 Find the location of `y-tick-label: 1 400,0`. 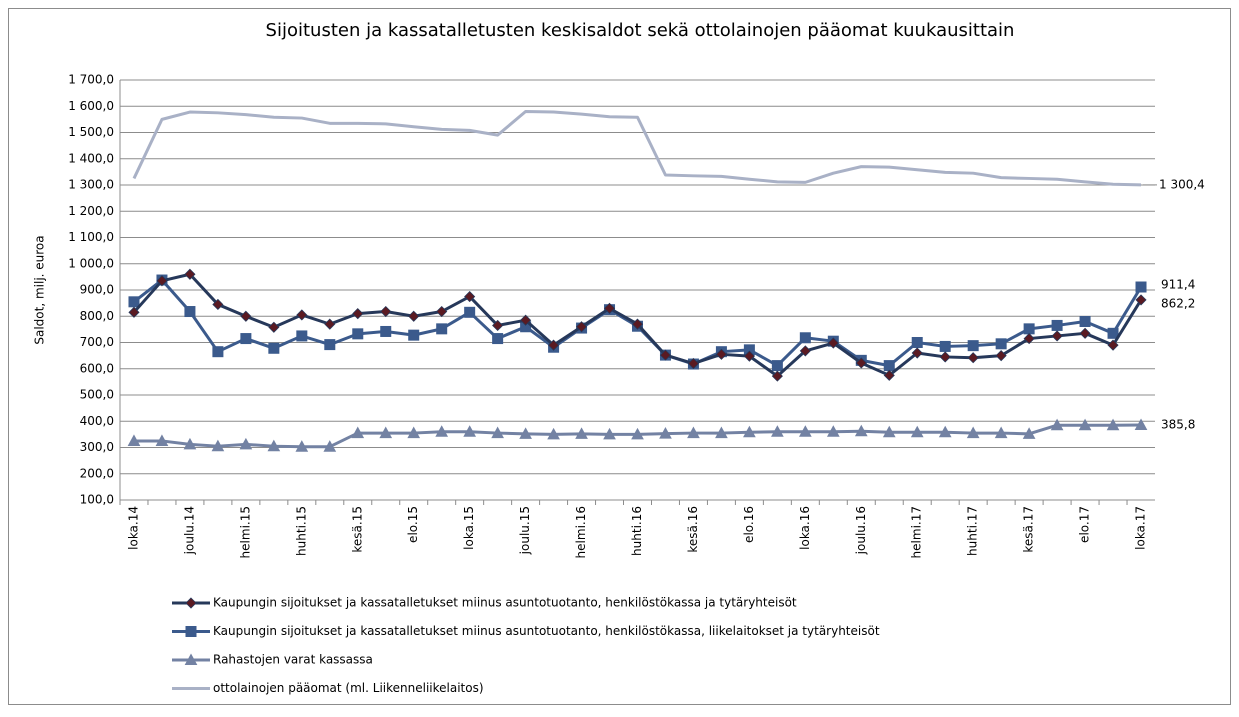

y-tick-label: 1 400,0 is located at coordinates (91, 158).